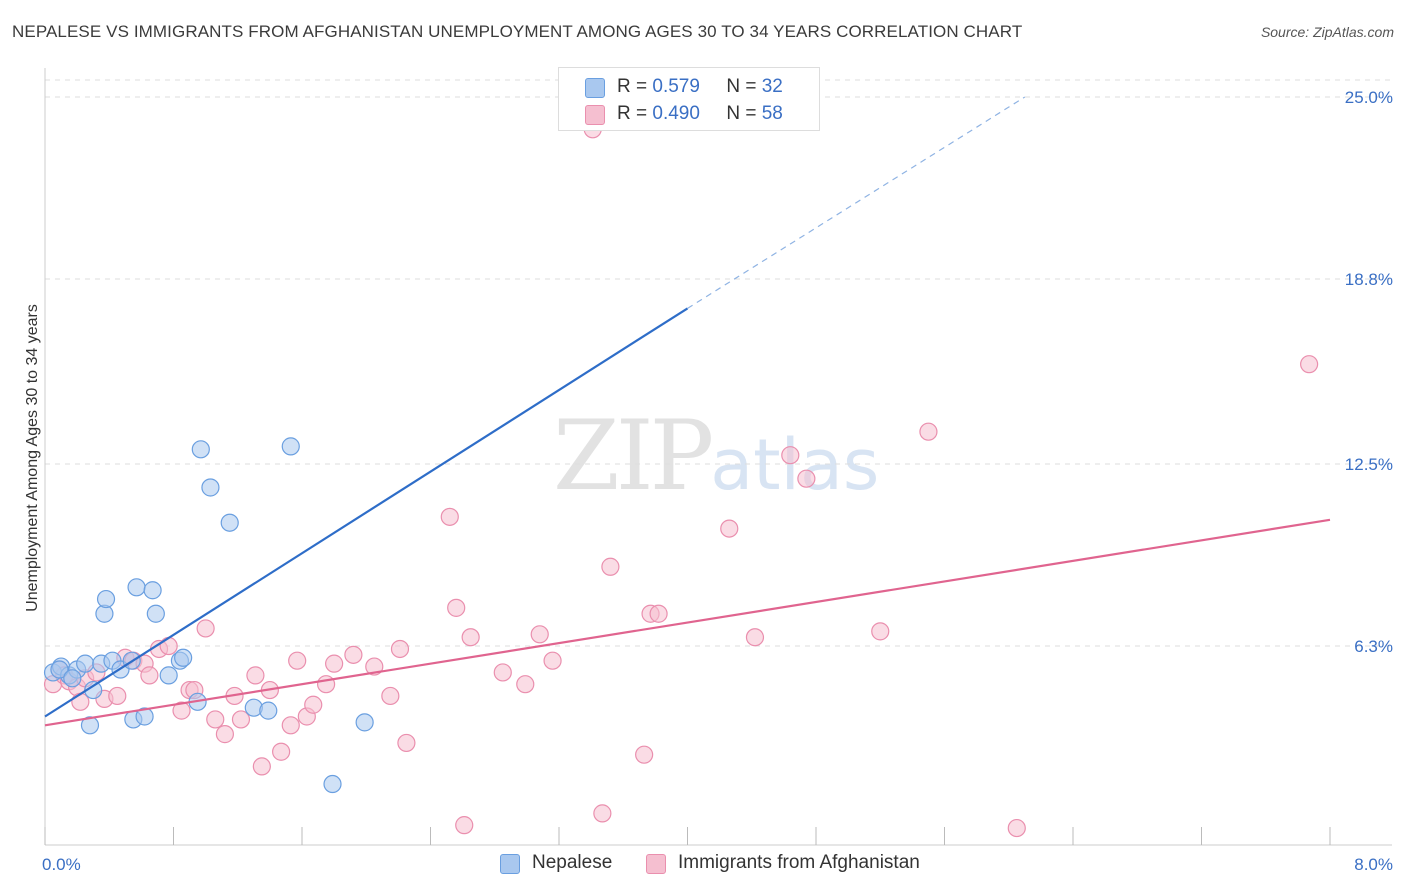 The width and height of the screenshot is (1406, 892). What do you see at coordinates (1369, 464) in the screenshot?
I see `y-tick-label: 12.5%` at bounding box center [1369, 464].